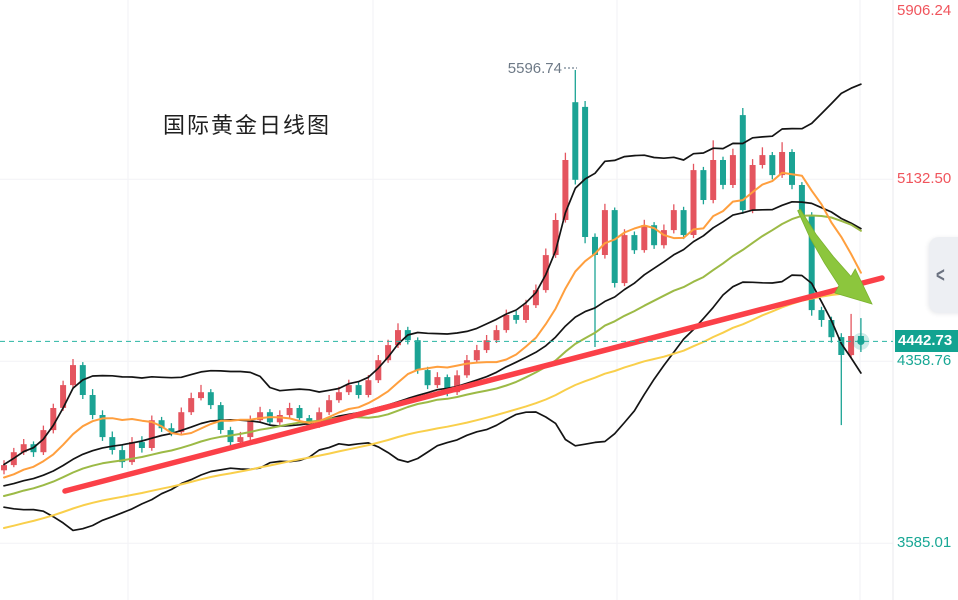 The width and height of the screenshot is (958, 600). What do you see at coordinates (926, 341) in the screenshot?
I see `current-price-badge: 4442.73` at bounding box center [926, 341].